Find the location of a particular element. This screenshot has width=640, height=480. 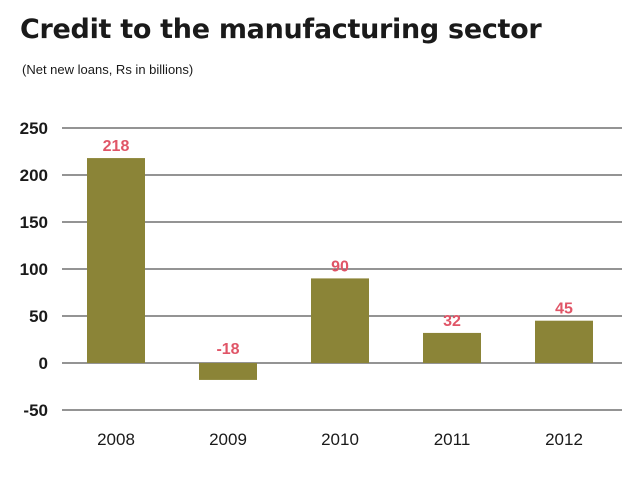

data-label-2010: 90 is located at coordinates (340, 266).